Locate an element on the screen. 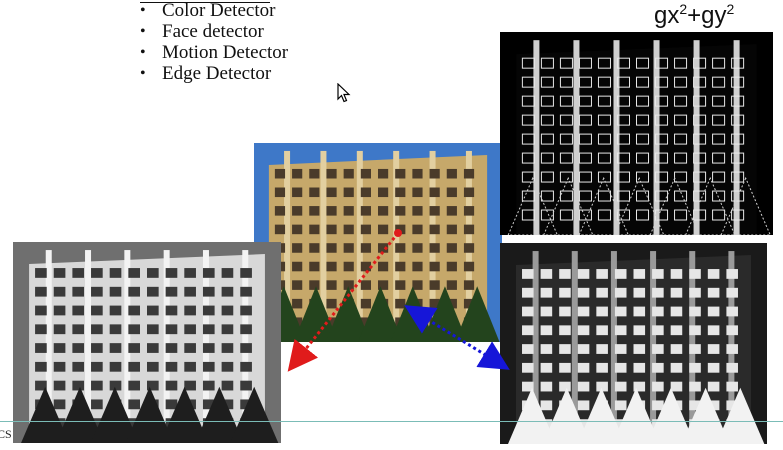  formula-plus: + is located at coordinates (694, 15).